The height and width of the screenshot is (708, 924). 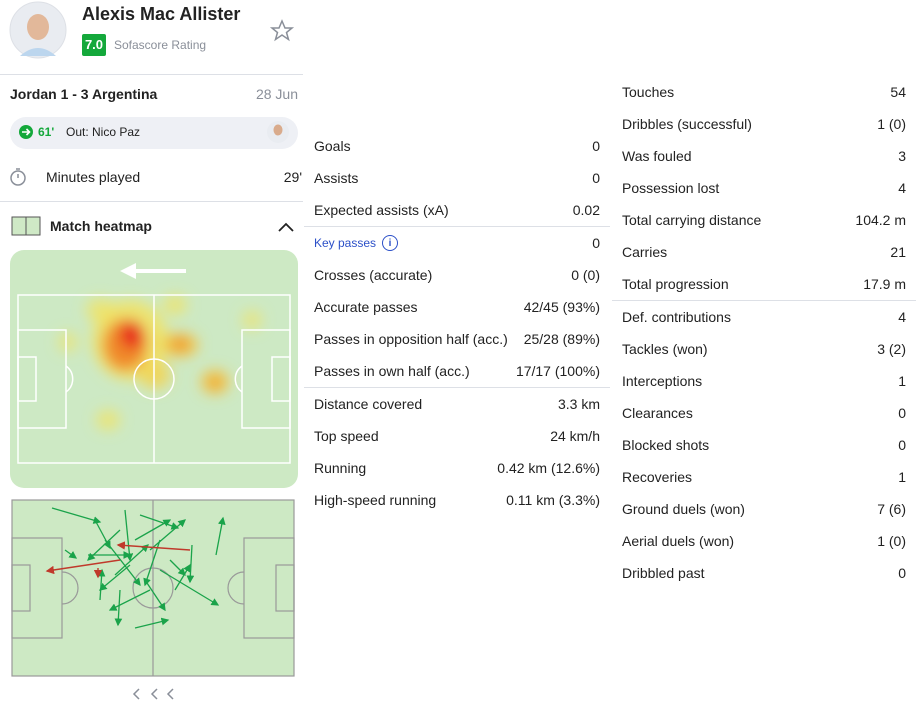 I want to click on rating-badge, so click(x=94, y=45).